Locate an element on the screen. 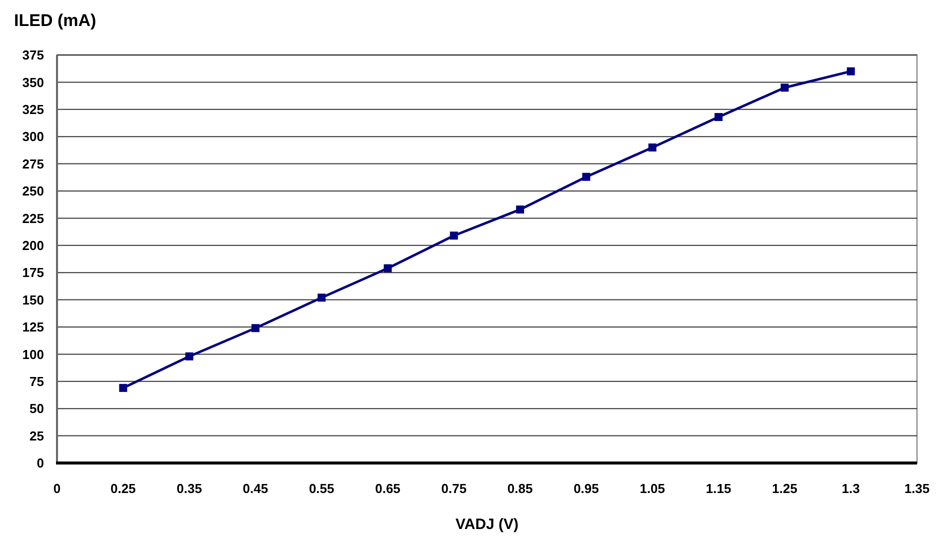  y-tick-label: 50 is located at coordinates (37, 408).